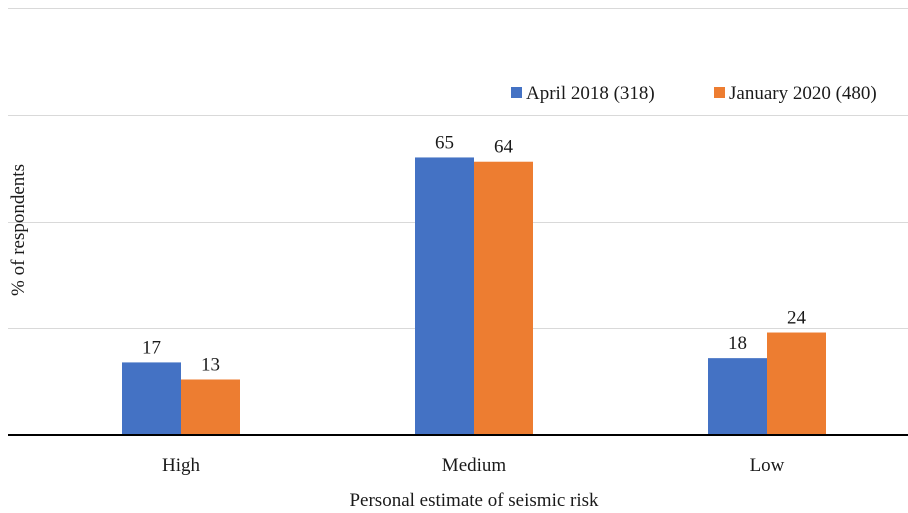 The height and width of the screenshot is (513, 908). What do you see at coordinates (444, 142) in the screenshot?
I see `data-label-medium-series-1: 65` at bounding box center [444, 142].